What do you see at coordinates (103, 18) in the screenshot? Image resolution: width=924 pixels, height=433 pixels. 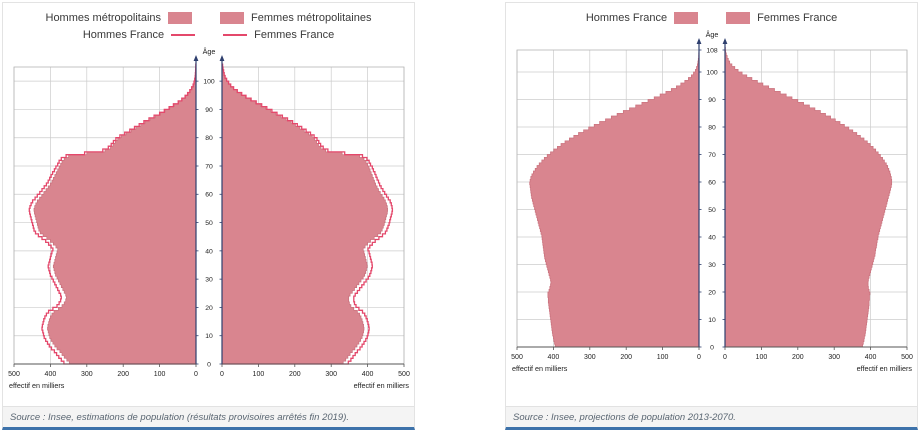 I see `legend-label: Hommes métropolitains` at bounding box center [103, 18].